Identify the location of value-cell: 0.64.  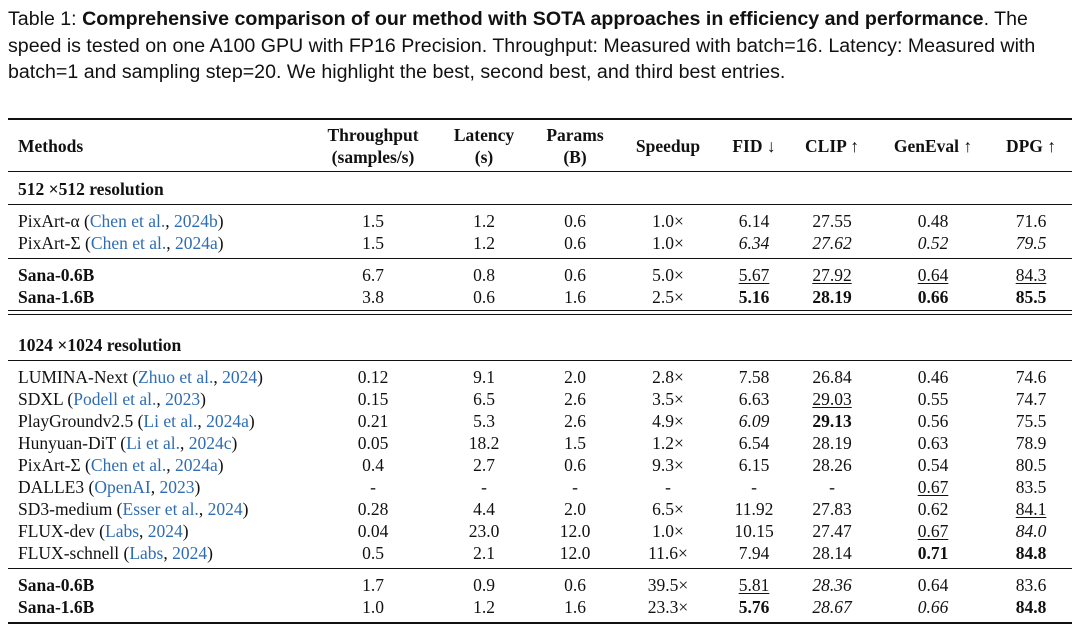
(933, 275).